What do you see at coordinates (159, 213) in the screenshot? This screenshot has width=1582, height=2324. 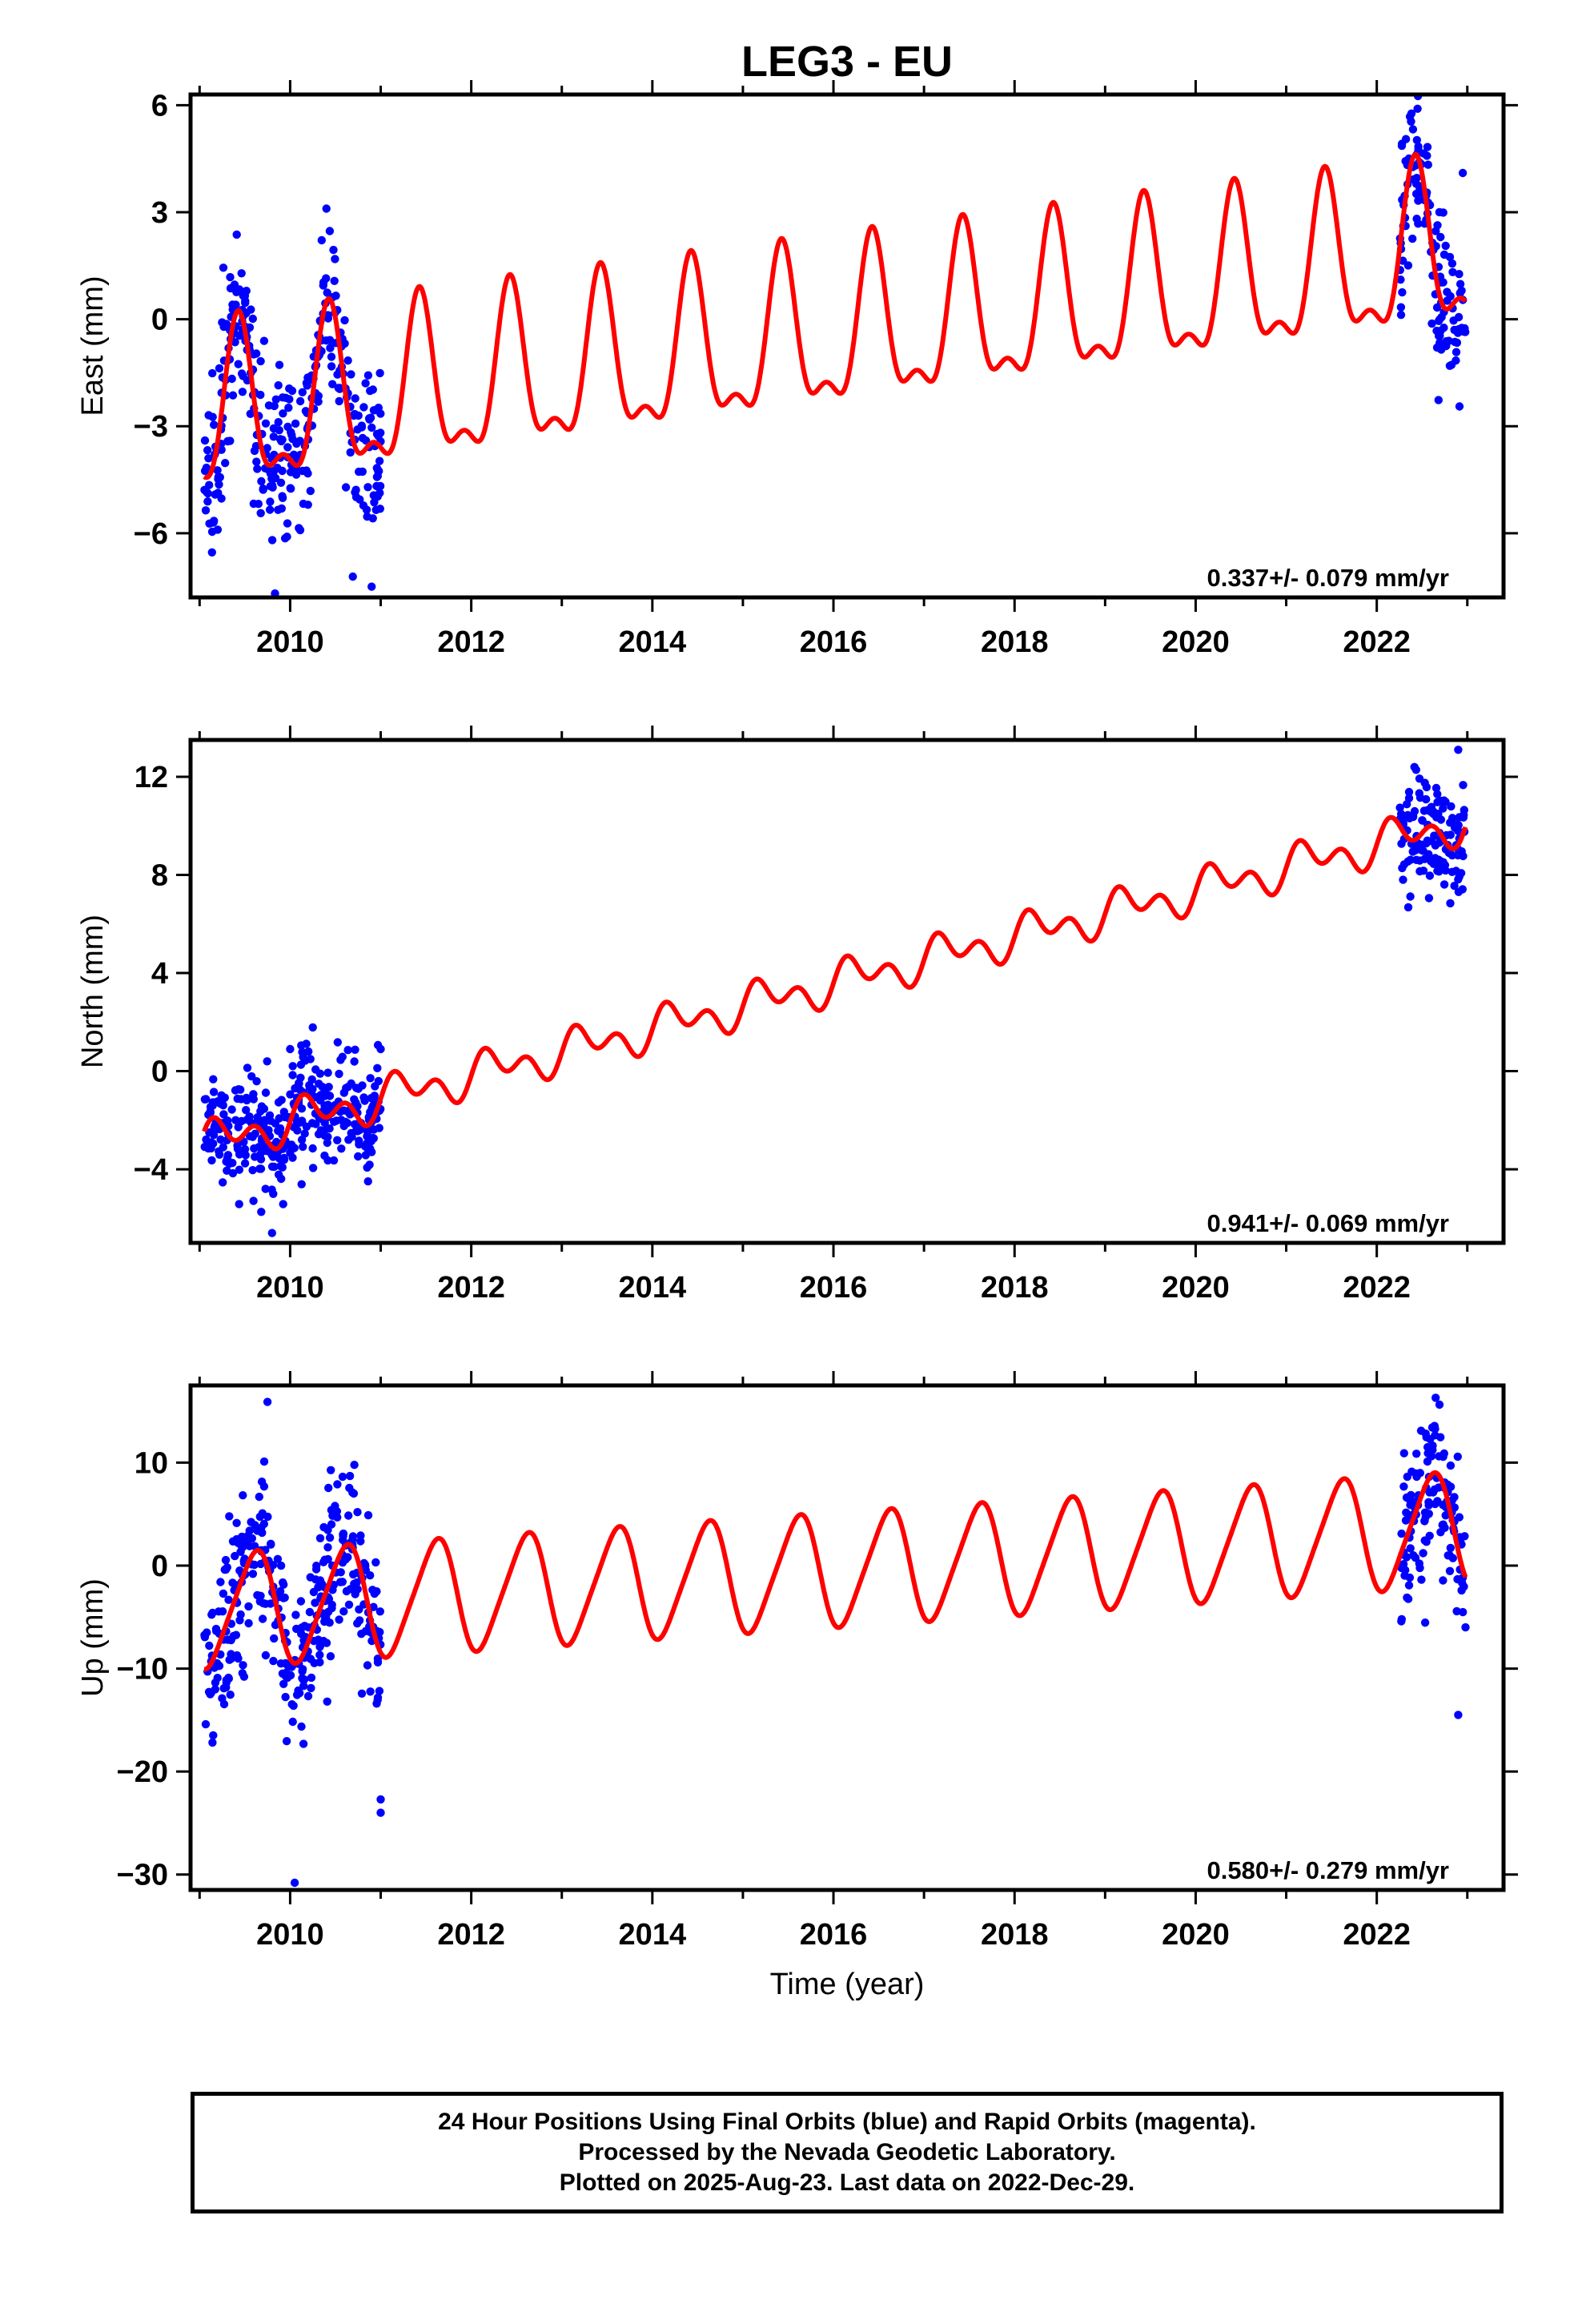 I see `y-tick-label: 3` at bounding box center [159, 213].